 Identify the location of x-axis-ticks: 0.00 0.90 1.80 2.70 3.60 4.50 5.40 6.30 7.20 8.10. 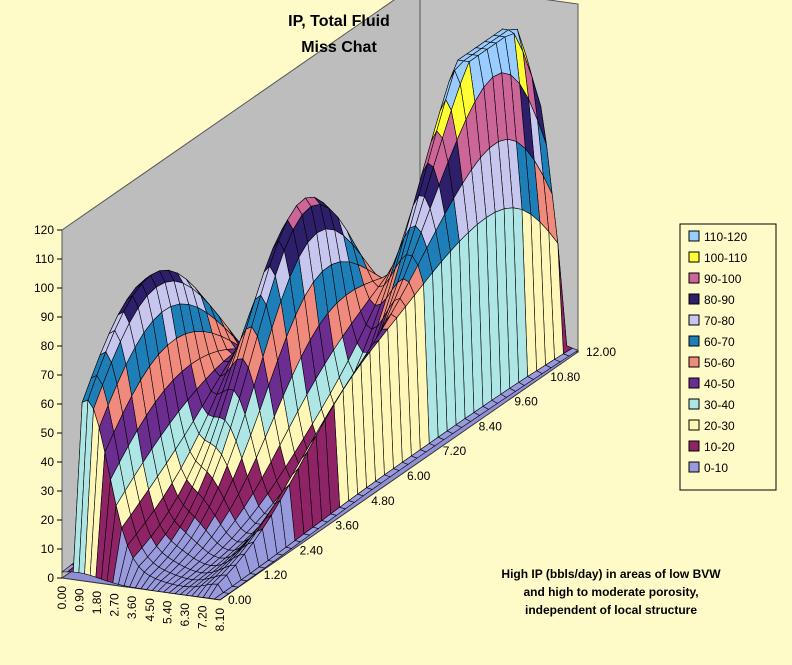
(141, 609).